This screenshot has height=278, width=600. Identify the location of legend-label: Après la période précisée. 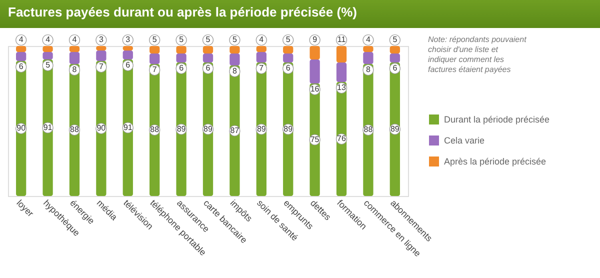
(495, 161).